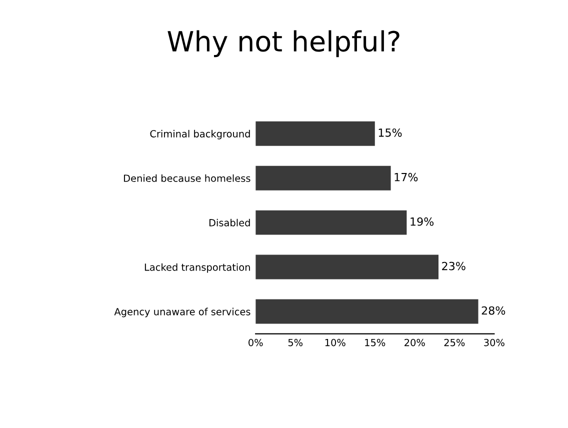  What do you see at coordinates (494, 342) in the screenshot?
I see `x-tick-label: 30%` at bounding box center [494, 342].